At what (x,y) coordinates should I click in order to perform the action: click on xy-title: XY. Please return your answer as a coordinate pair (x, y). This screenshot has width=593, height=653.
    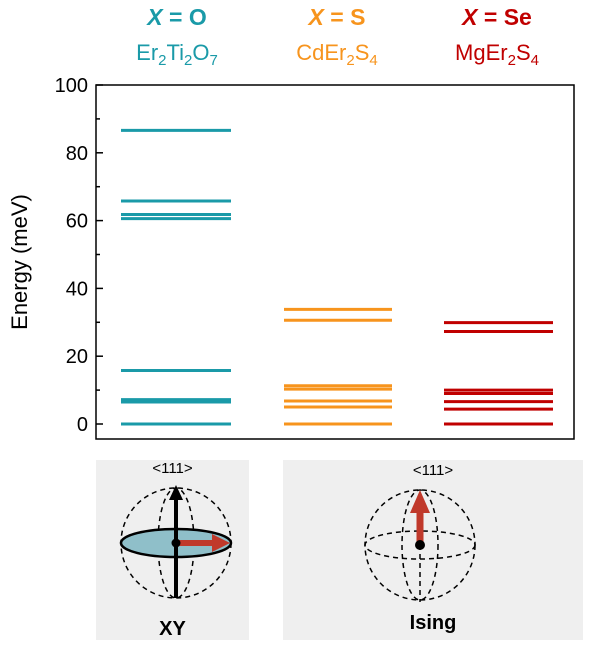
    Looking at the image, I should click on (172, 629).